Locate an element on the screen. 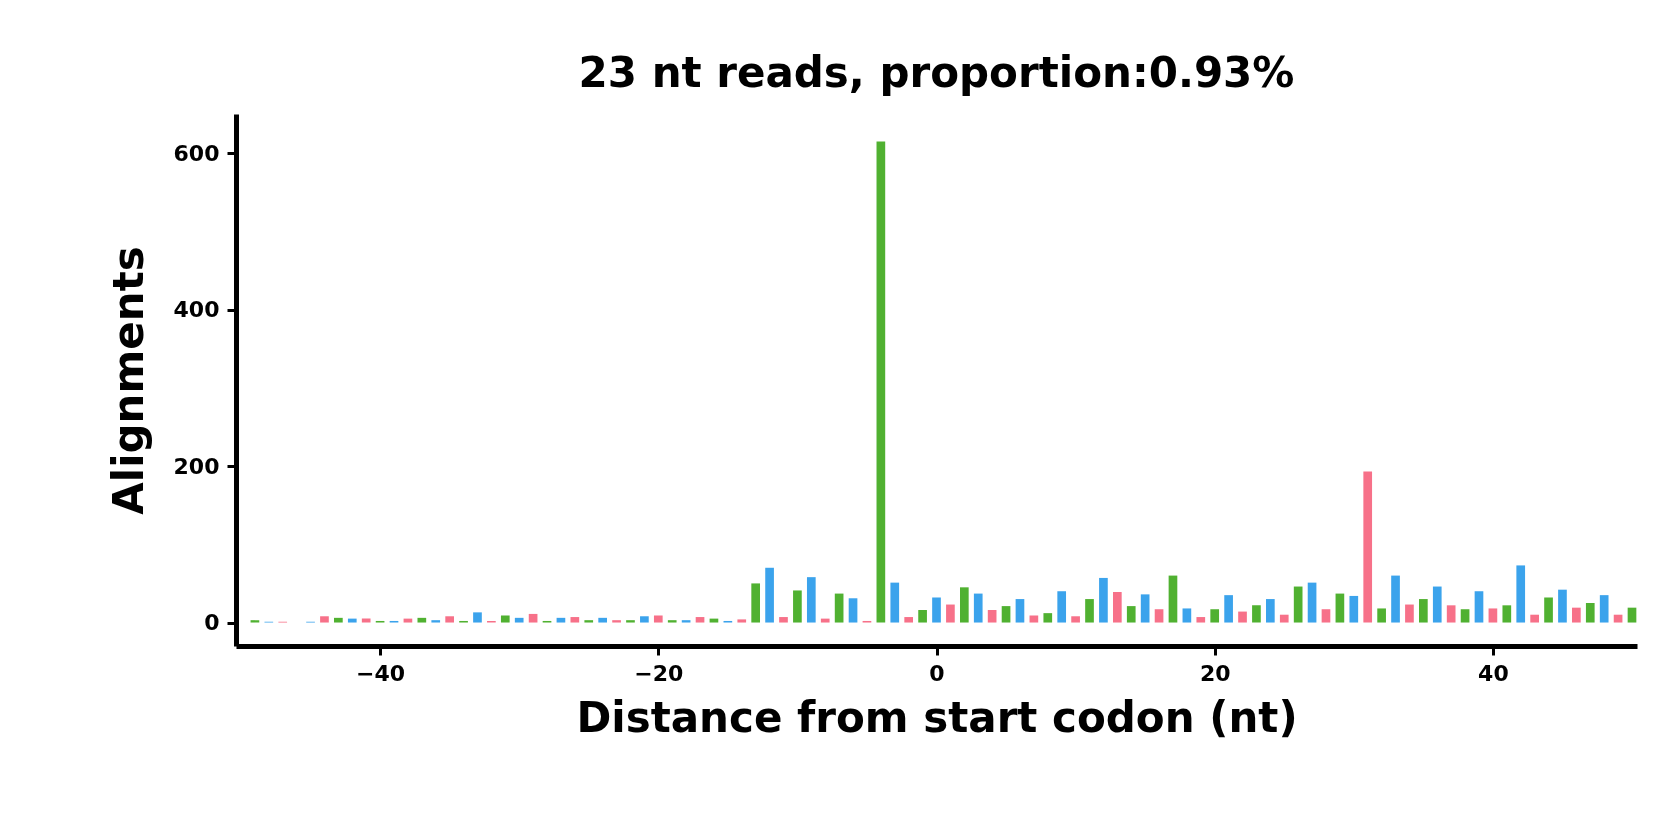 The image size is (1680, 840). x-tick-label: 0 is located at coordinates (937, 673).